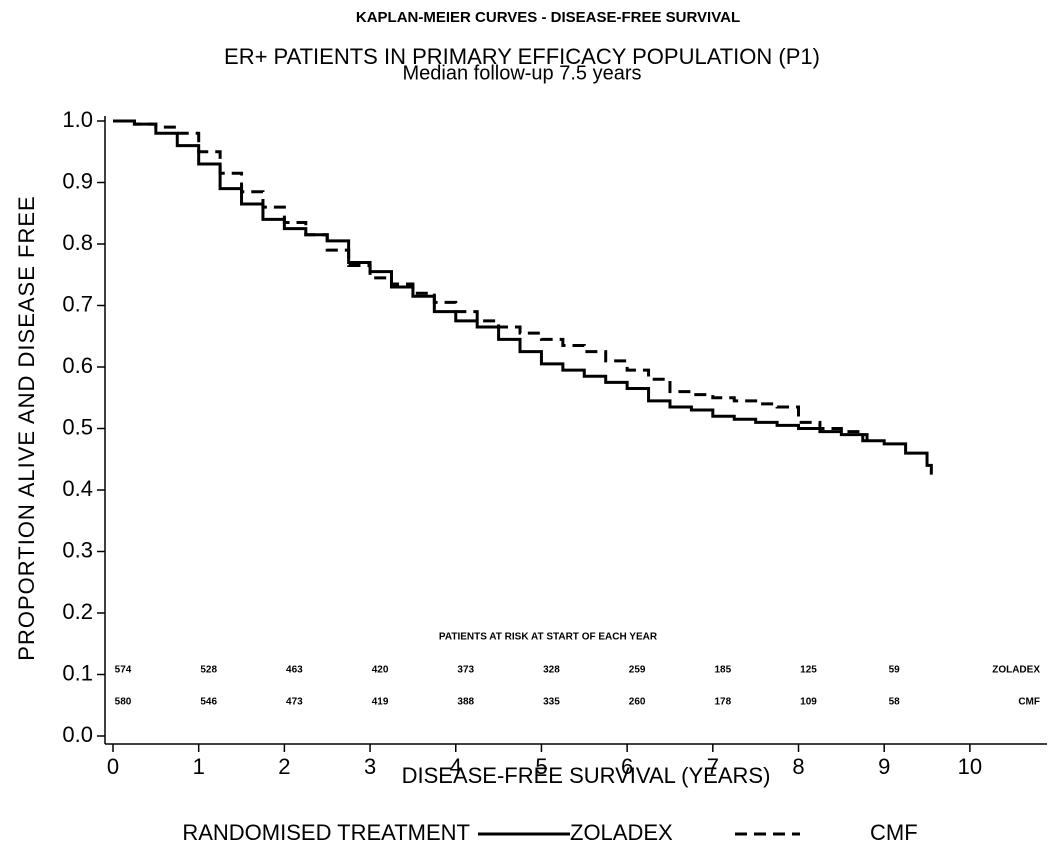 The width and height of the screenshot is (1053, 850). What do you see at coordinates (621, 832) in the screenshot?
I see `legend-label: ZOLADEX` at bounding box center [621, 832].